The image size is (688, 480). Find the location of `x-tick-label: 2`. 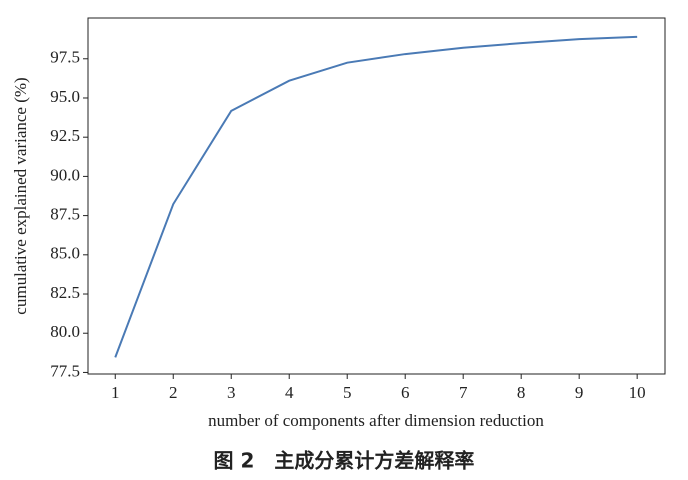

x-tick-label: 2 is located at coordinates (173, 392).